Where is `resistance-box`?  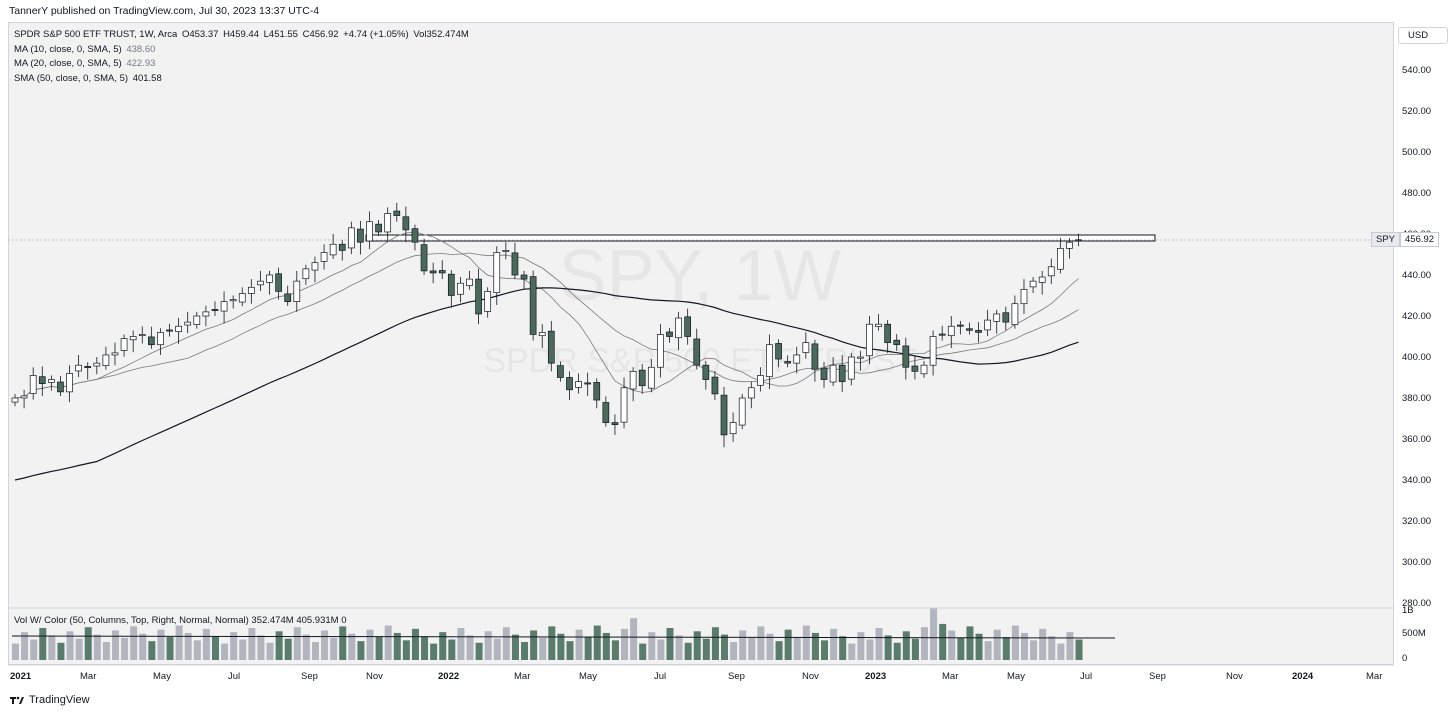
resistance-box is located at coordinates (760, 238).